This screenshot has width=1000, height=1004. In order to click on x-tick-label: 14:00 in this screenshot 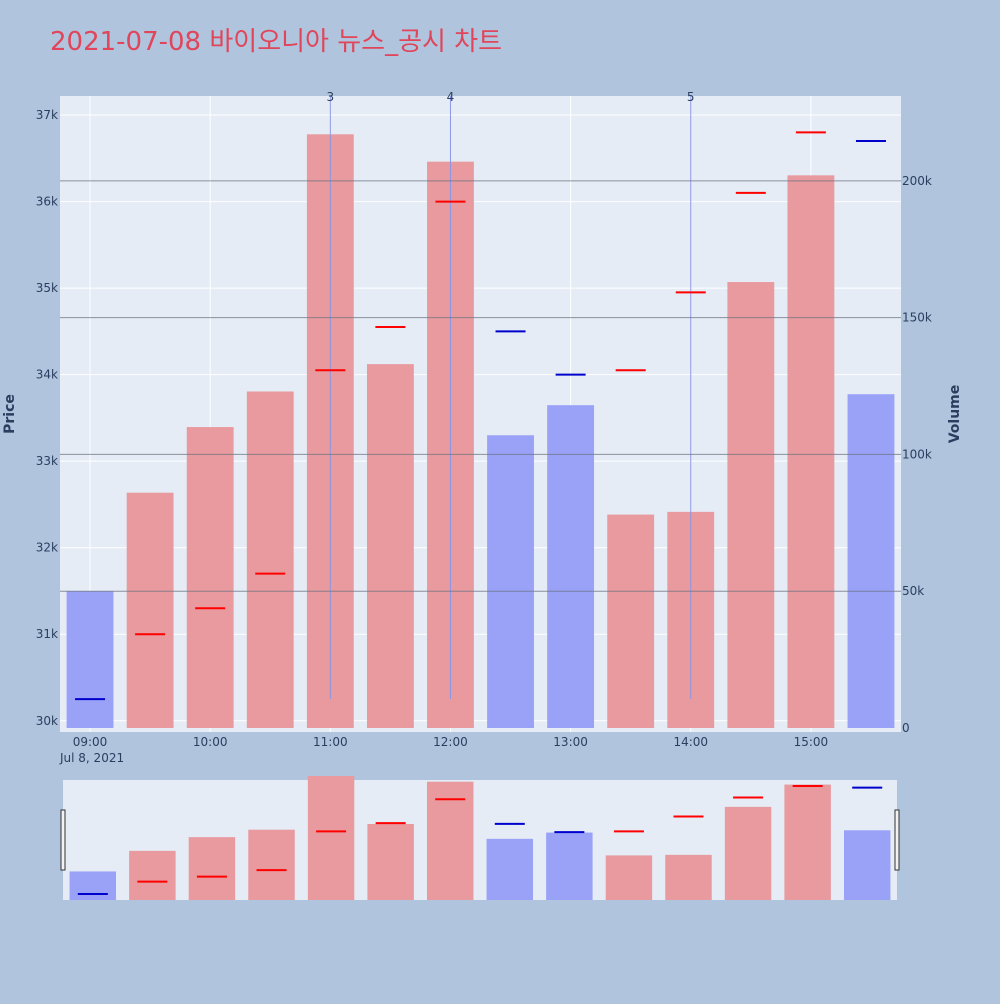, I will do `click(690, 742)`.